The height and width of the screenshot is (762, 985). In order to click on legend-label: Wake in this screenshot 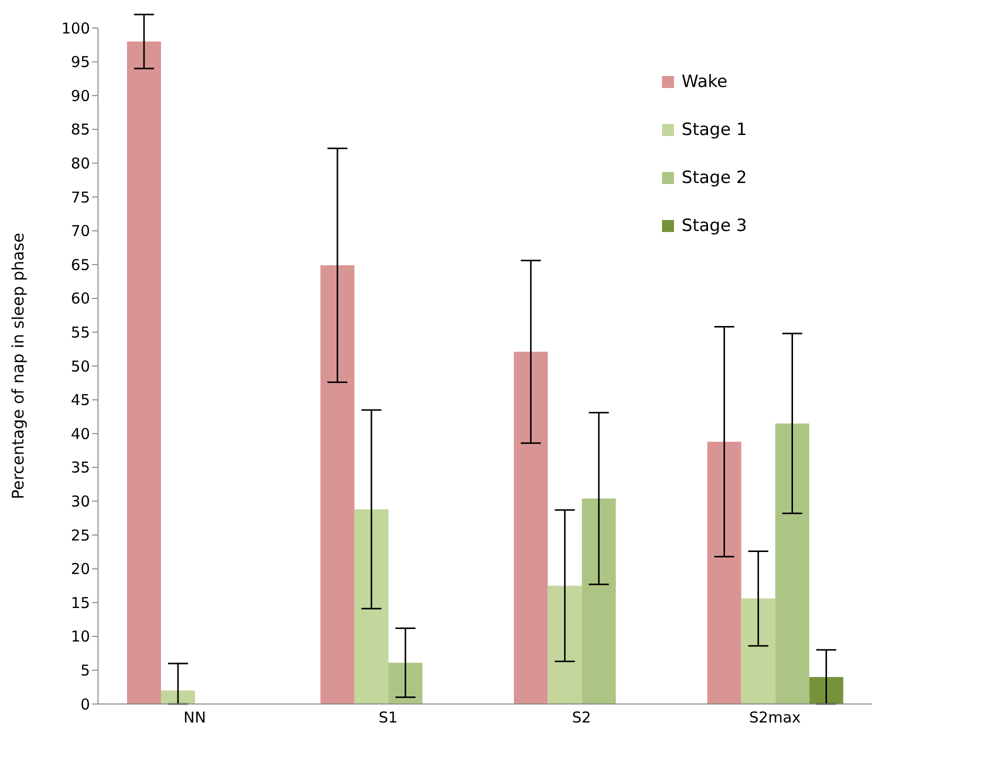, I will do `click(705, 82)`.